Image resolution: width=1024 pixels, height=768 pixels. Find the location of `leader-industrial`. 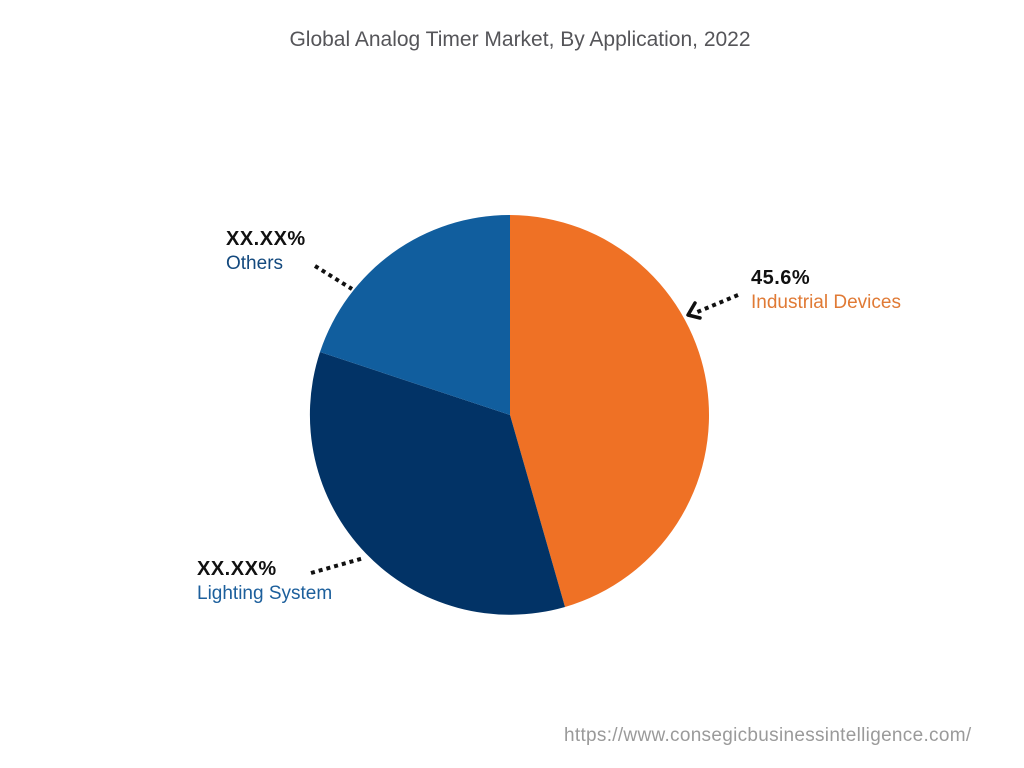

leader-industrial is located at coordinates (716, 304).